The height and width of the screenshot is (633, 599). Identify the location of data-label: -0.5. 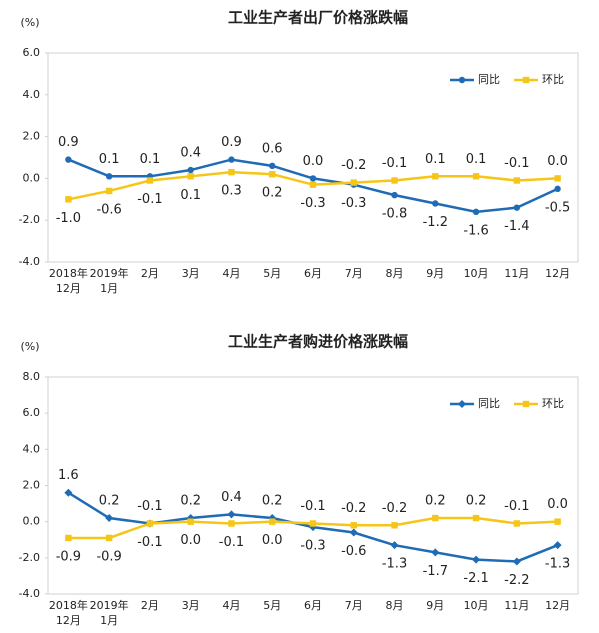
(557, 207).